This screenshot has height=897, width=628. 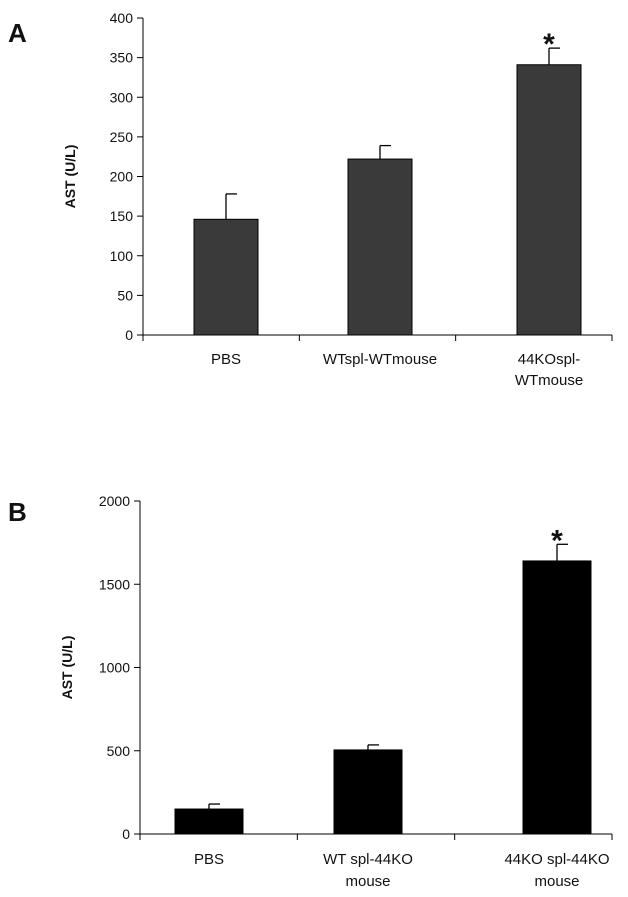 What do you see at coordinates (17, 33) in the screenshot?
I see `panel-letter: A` at bounding box center [17, 33].